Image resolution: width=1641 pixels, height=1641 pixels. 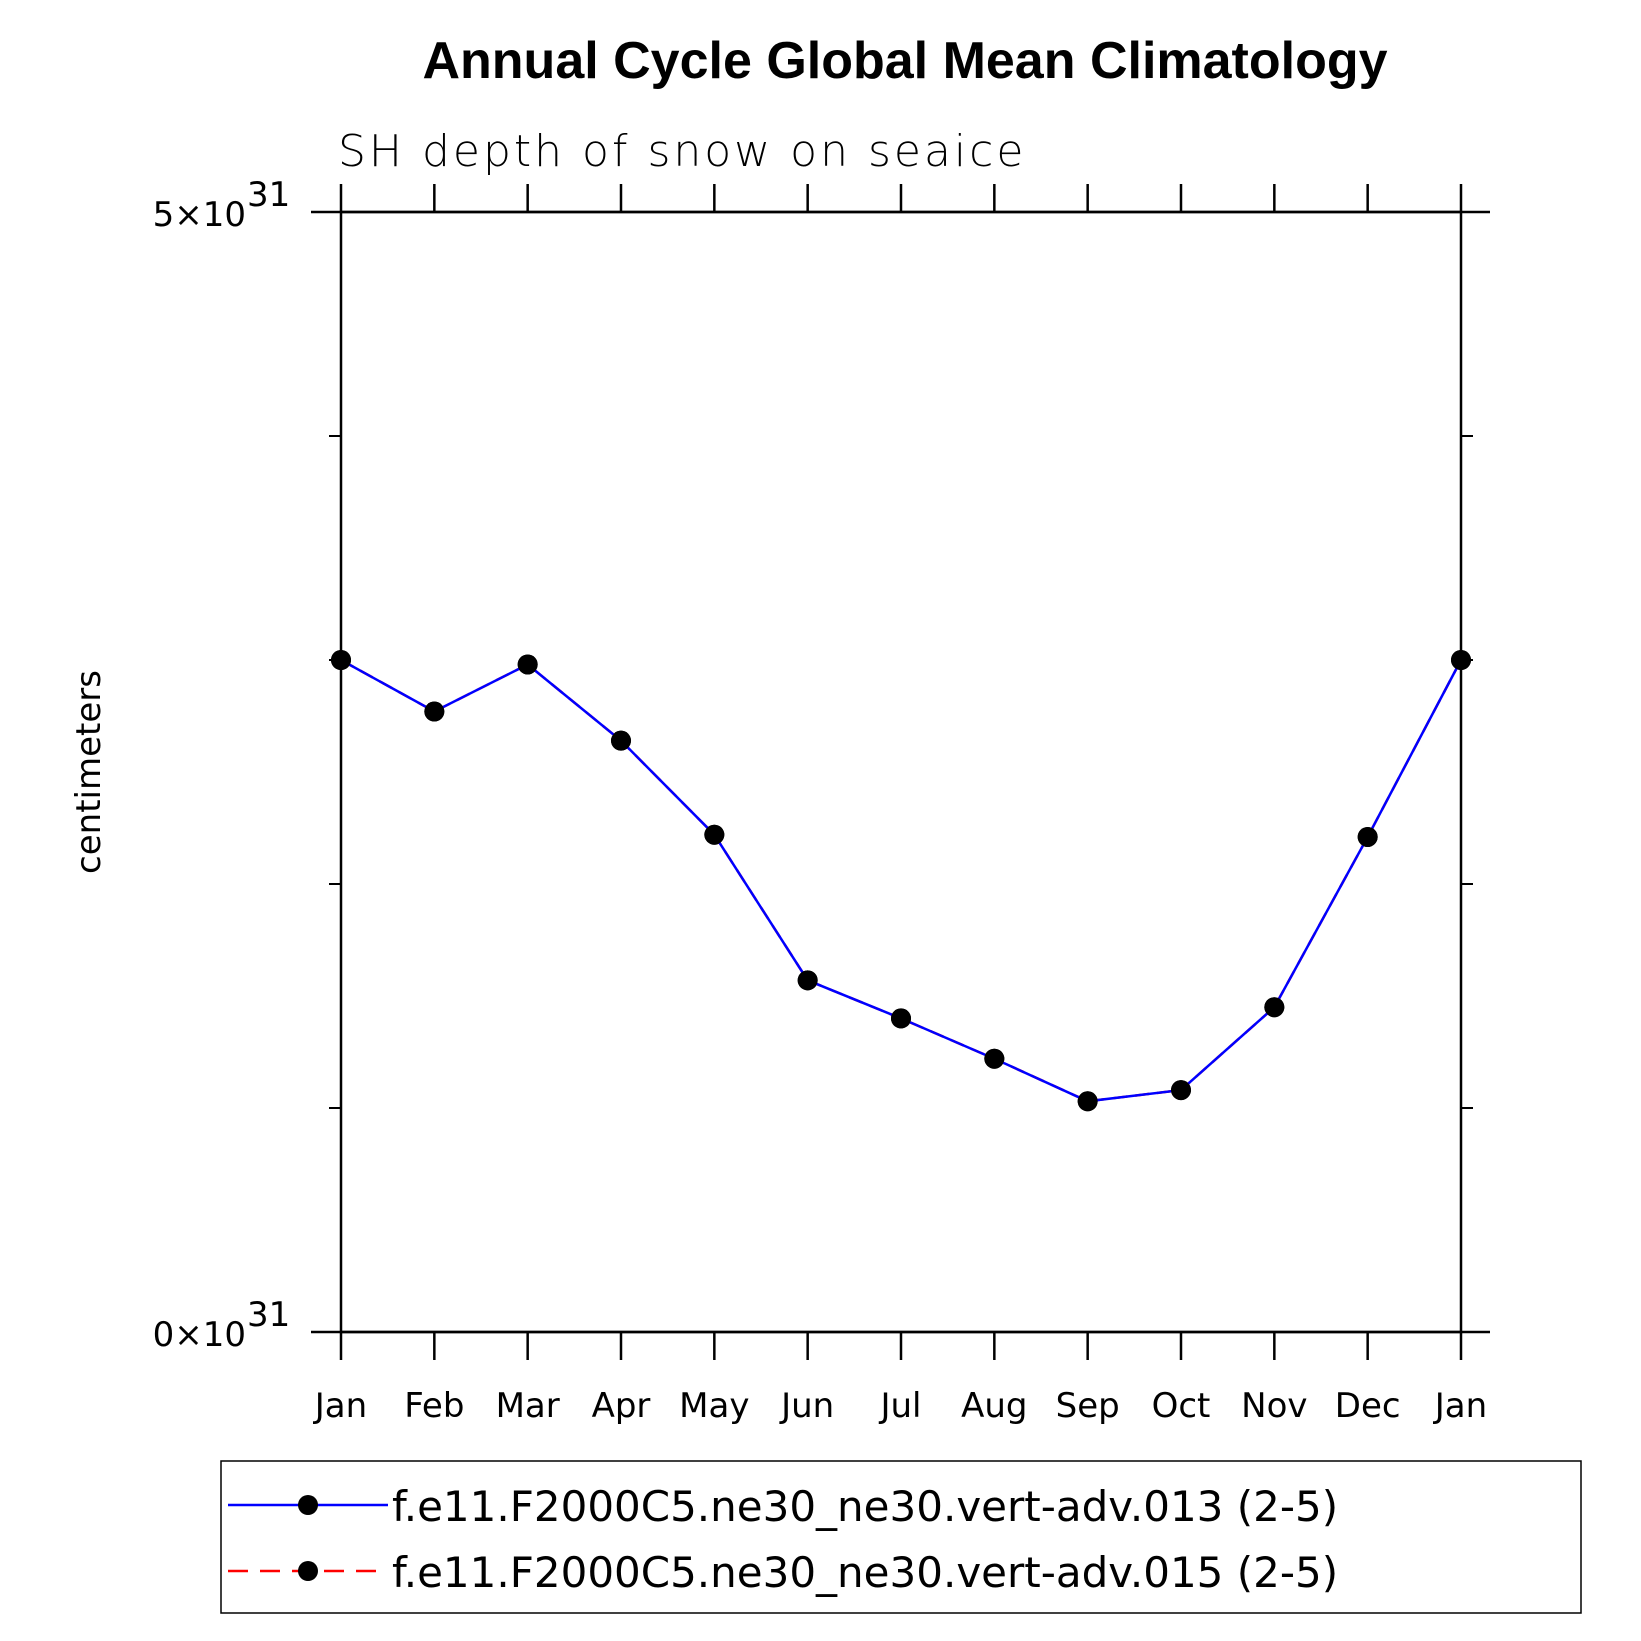 I want to click on x-tick-label: Aug, so click(x=994, y=1406).